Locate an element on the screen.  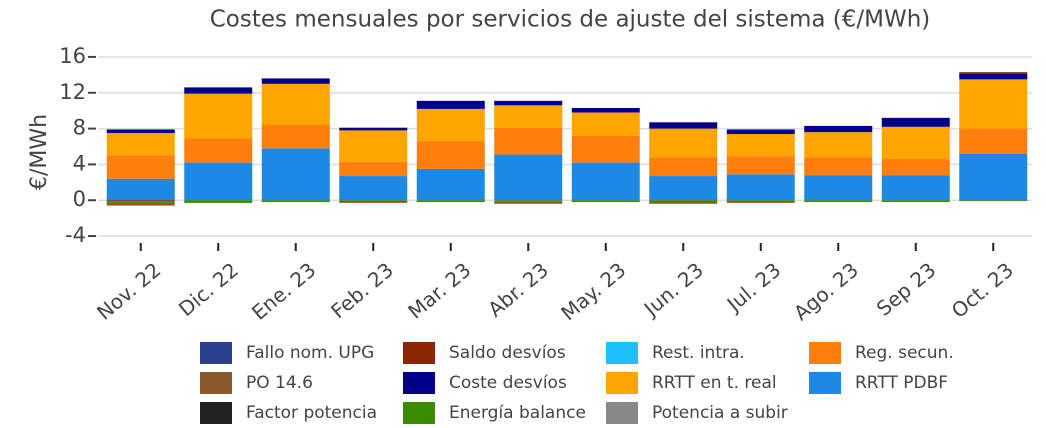
legend-label: Reg. secun. is located at coordinates (904, 353).